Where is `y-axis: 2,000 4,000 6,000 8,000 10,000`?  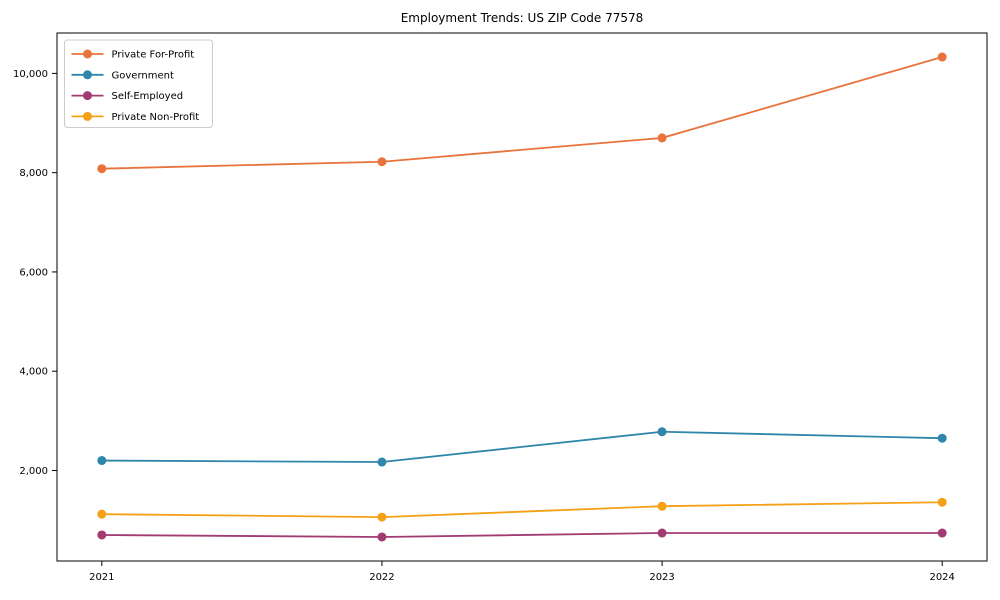 y-axis: 2,000 4,000 6,000 8,000 10,000 is located at coordinates (35, 273).